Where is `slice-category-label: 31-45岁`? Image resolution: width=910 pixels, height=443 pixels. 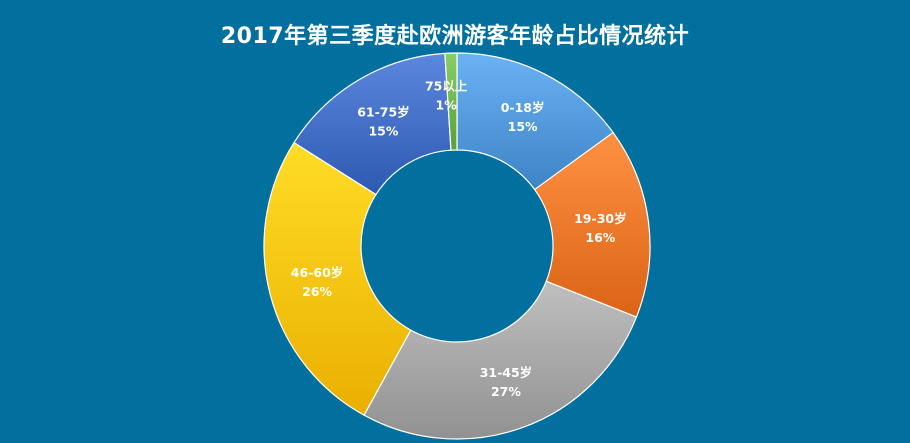 slice-category-label: 31-45岁 is located at coordinates (506, 372).